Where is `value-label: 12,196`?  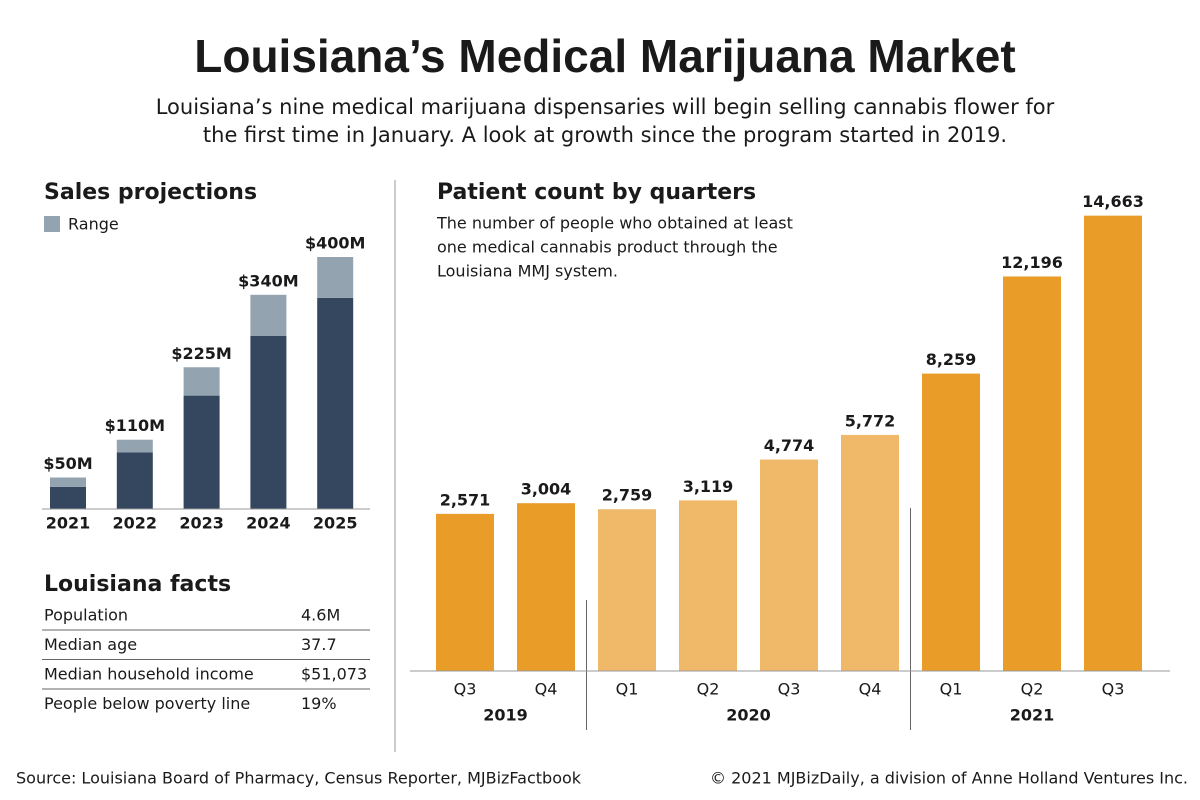
value-label: 12,196 is located at coordinates (1032, 262).